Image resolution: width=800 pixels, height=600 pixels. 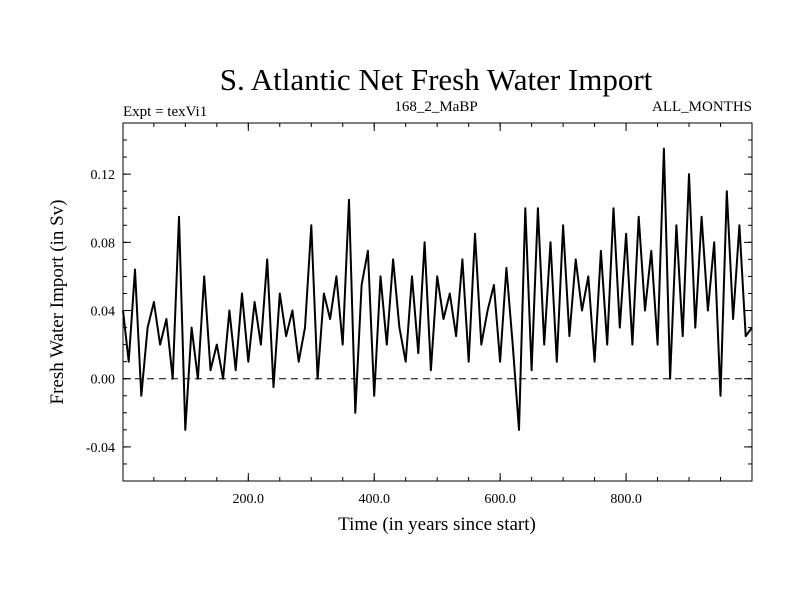 I want to click on x-tick-label: 400.0, so click(x=374, y=499).